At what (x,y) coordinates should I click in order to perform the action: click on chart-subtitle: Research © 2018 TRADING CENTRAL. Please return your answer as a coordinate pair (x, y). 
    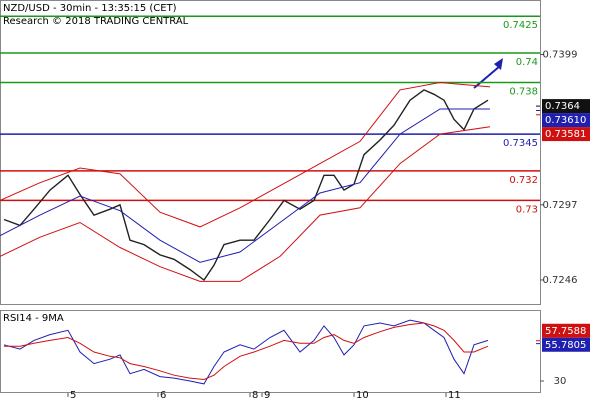
    Looking at the image, I should click on (96, 21).